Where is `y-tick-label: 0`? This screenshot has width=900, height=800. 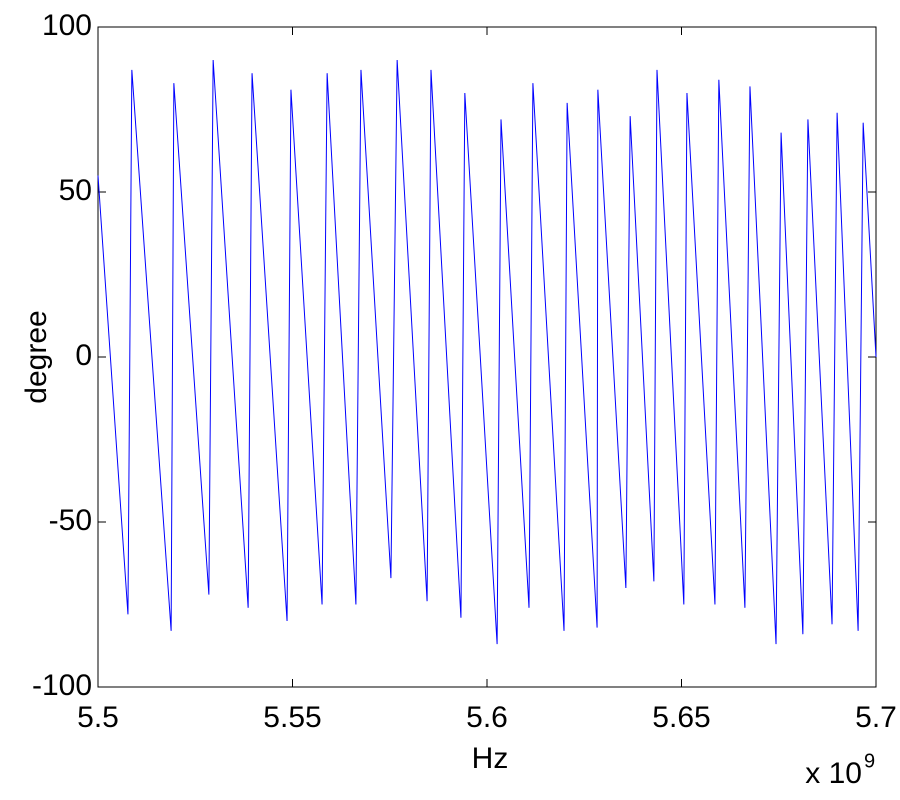
y-tick-label: 0 is located at coordinates (83, 355).